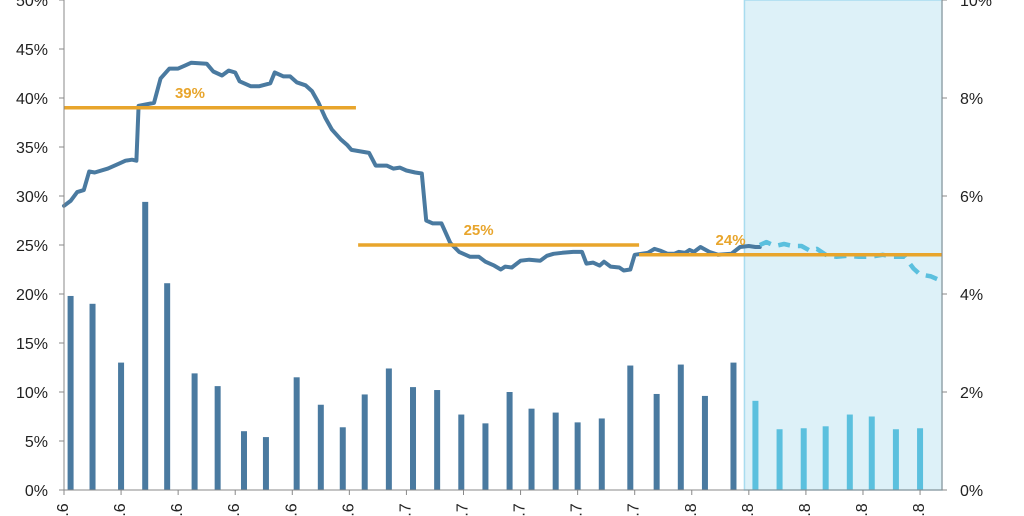 The height and width of the screenshot is (516, 1024). Describe the element at coordinates (731, 240) in the screenshot. I see `average-label: 24%` at that location.